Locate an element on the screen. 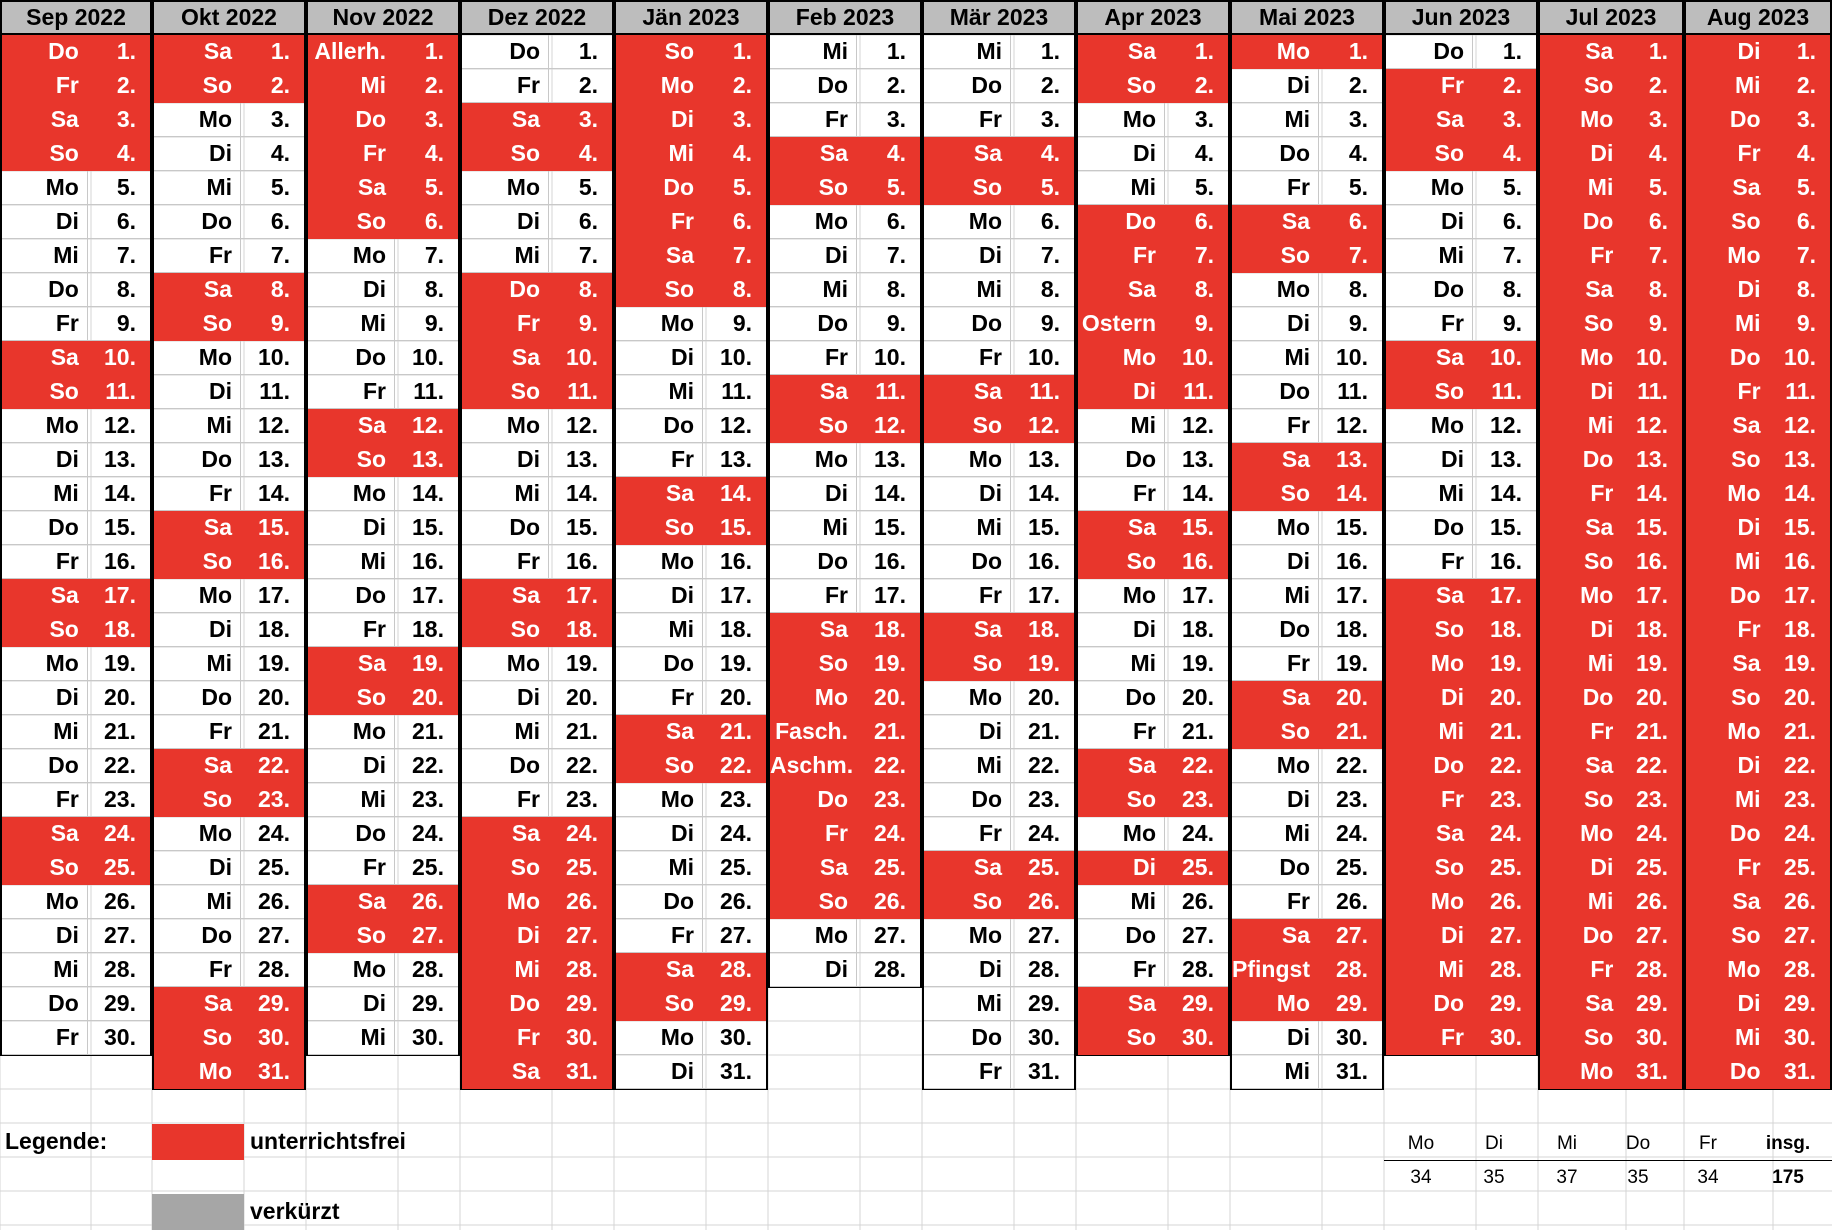 This screenshot has height=1230, width=1832. day-number: 20. is located at coordinates (1198, 697).